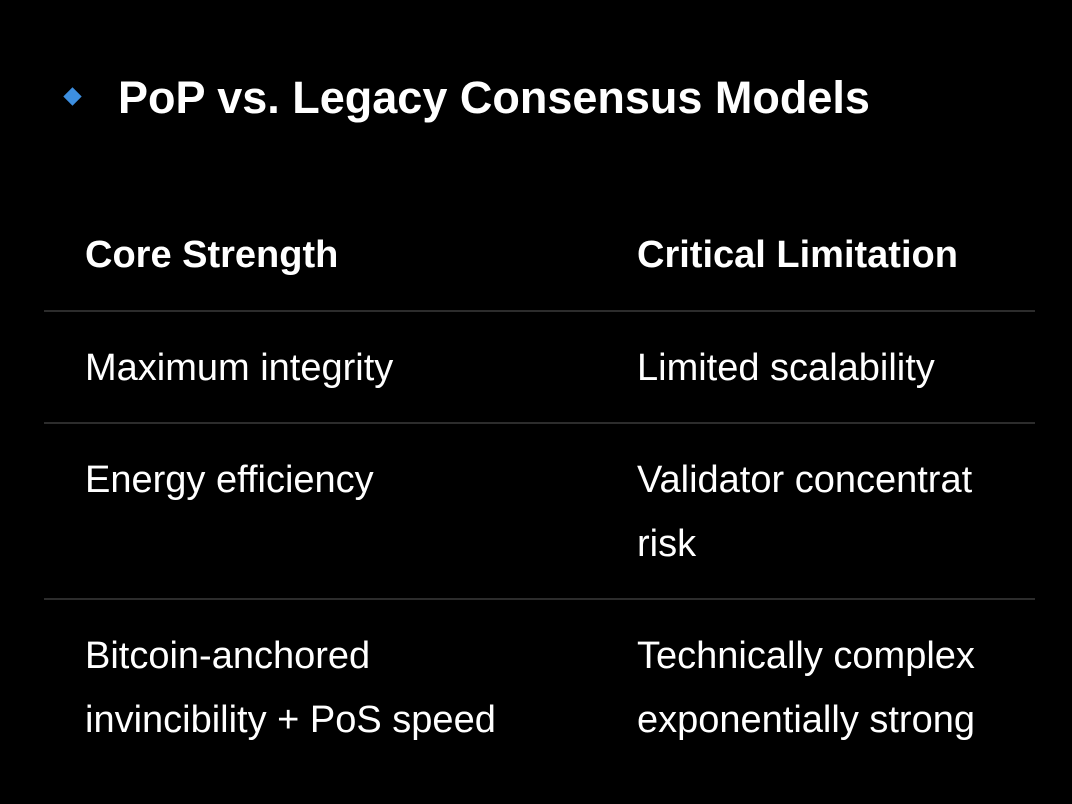 This screenshot has height=804, width=1072. I want to click on cell-text: Bitcoin-anchored, so click(228, 656).